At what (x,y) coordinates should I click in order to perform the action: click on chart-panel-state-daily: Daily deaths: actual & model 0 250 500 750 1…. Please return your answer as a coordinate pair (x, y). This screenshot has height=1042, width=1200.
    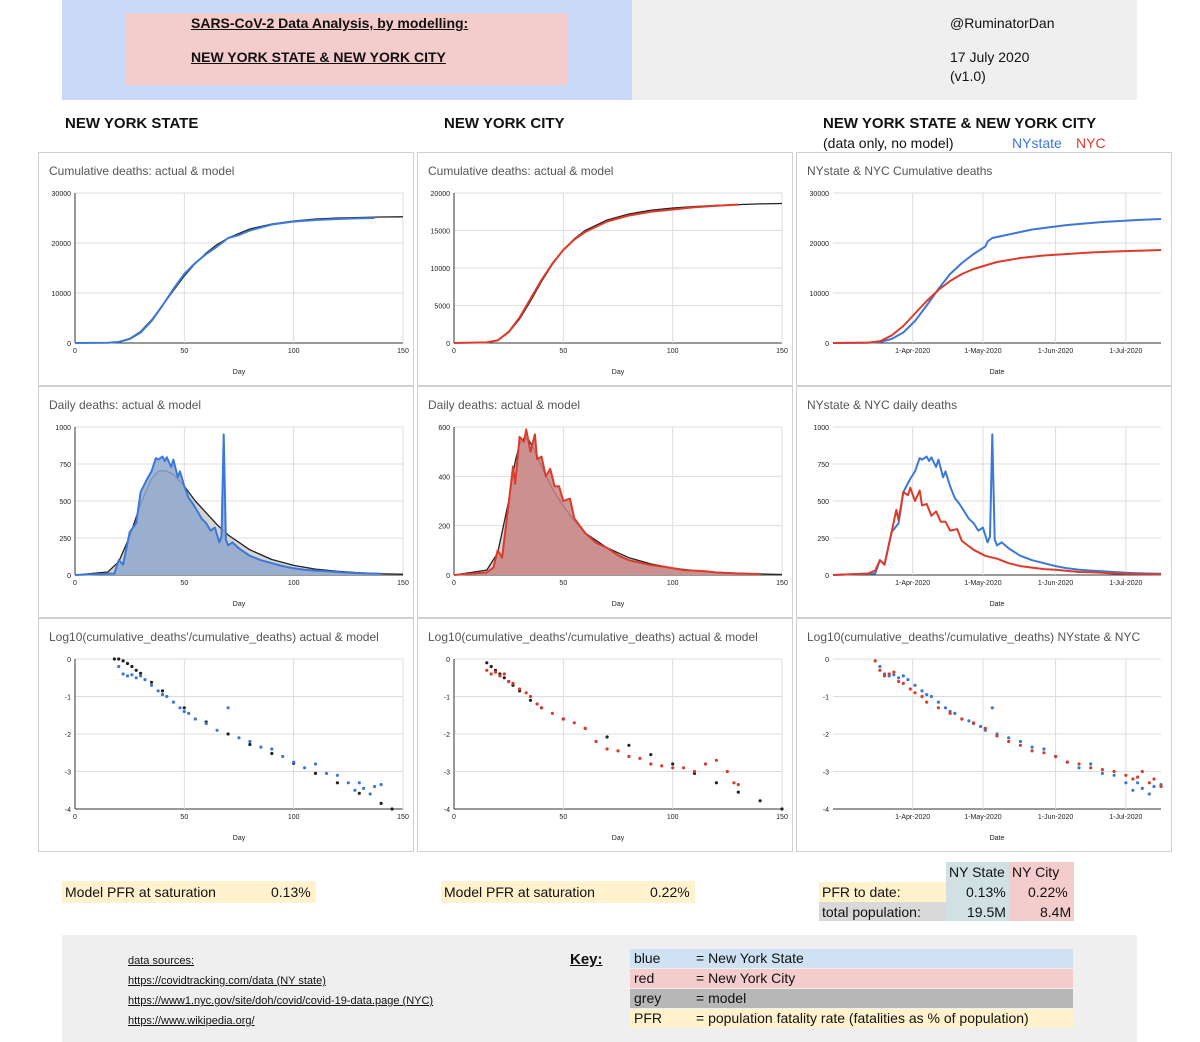
    Looking at the image, I should click on (226, 502).